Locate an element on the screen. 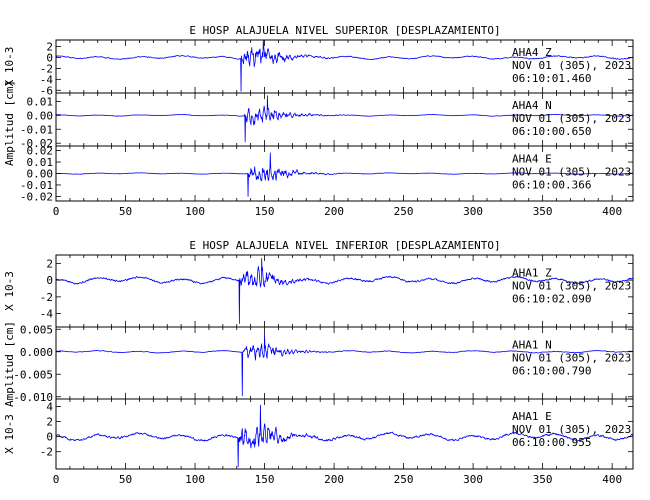 The width and height of the screenshot is (650, 500). station-time: 06:10:00.955 is located at coordinates (551, 442).